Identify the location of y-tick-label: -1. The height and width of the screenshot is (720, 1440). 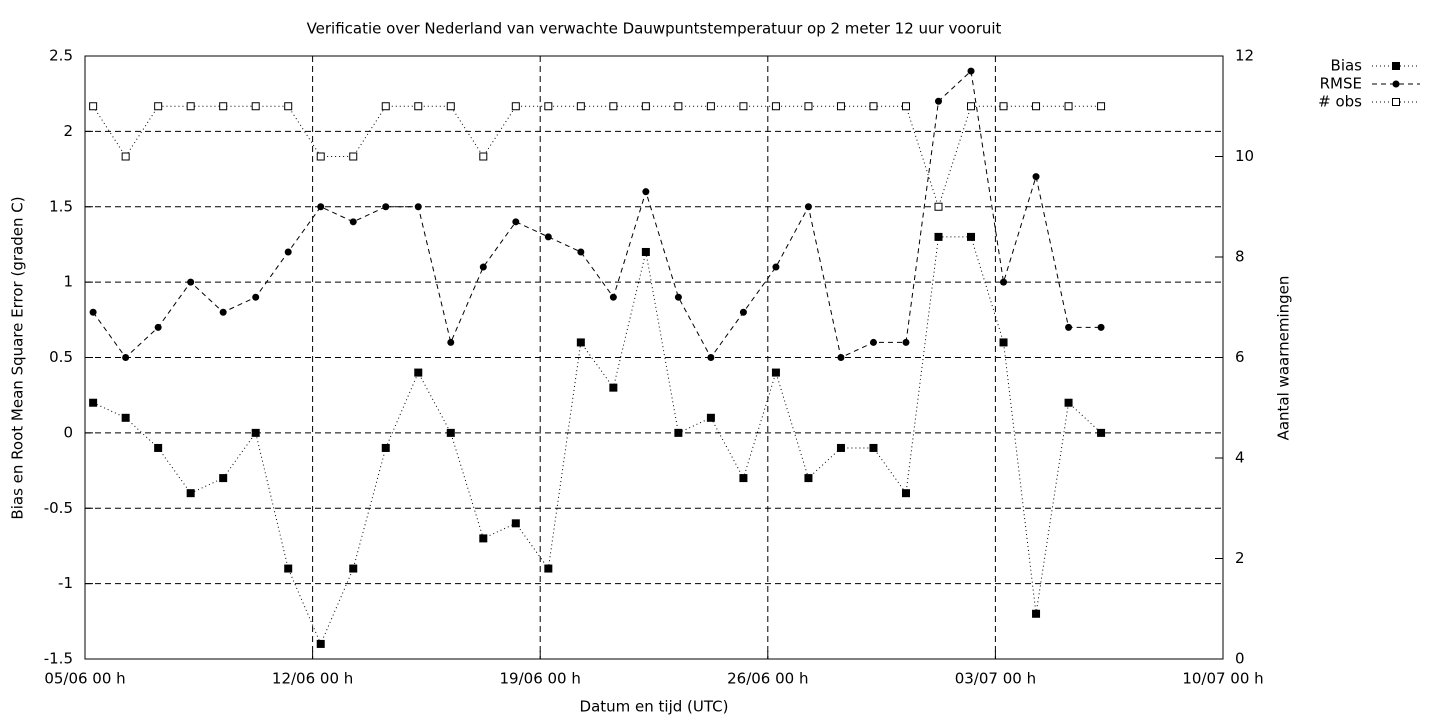
(65, 583).